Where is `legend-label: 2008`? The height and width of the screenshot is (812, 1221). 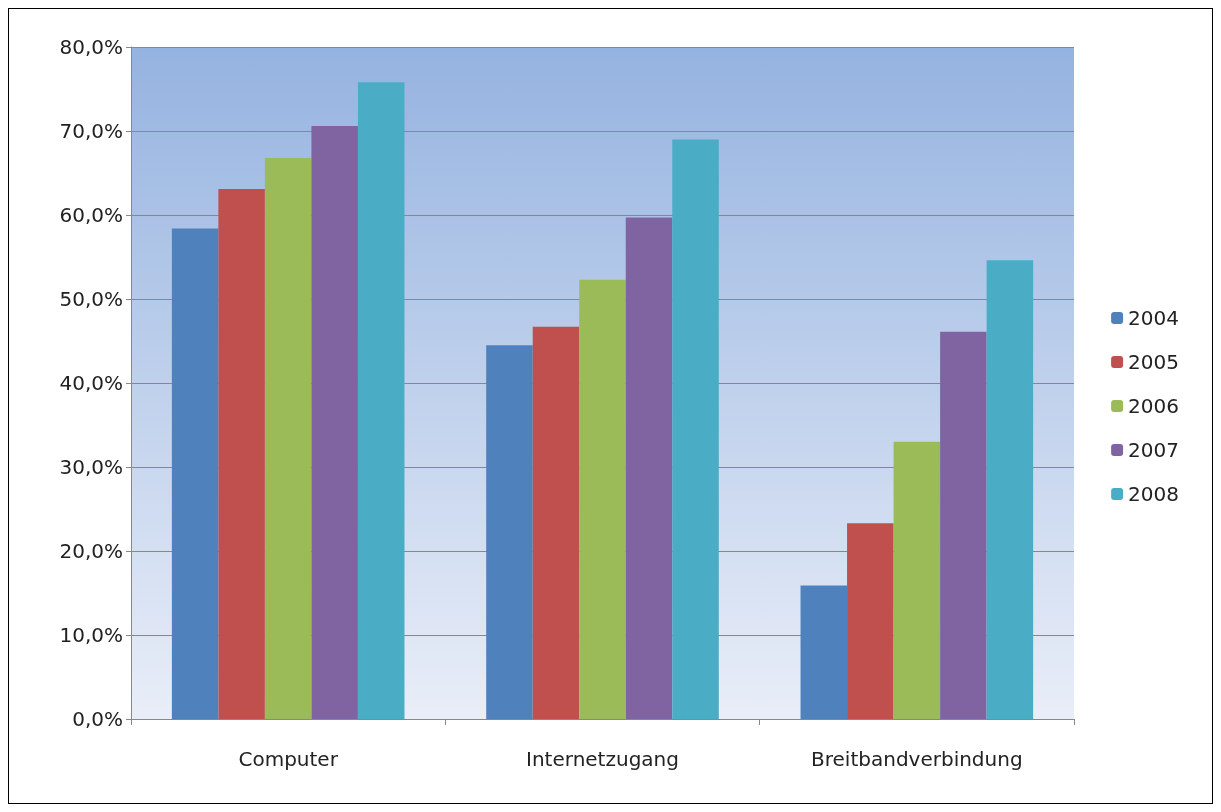
legend-label: 2008 is located at coordinates (1154, 494).